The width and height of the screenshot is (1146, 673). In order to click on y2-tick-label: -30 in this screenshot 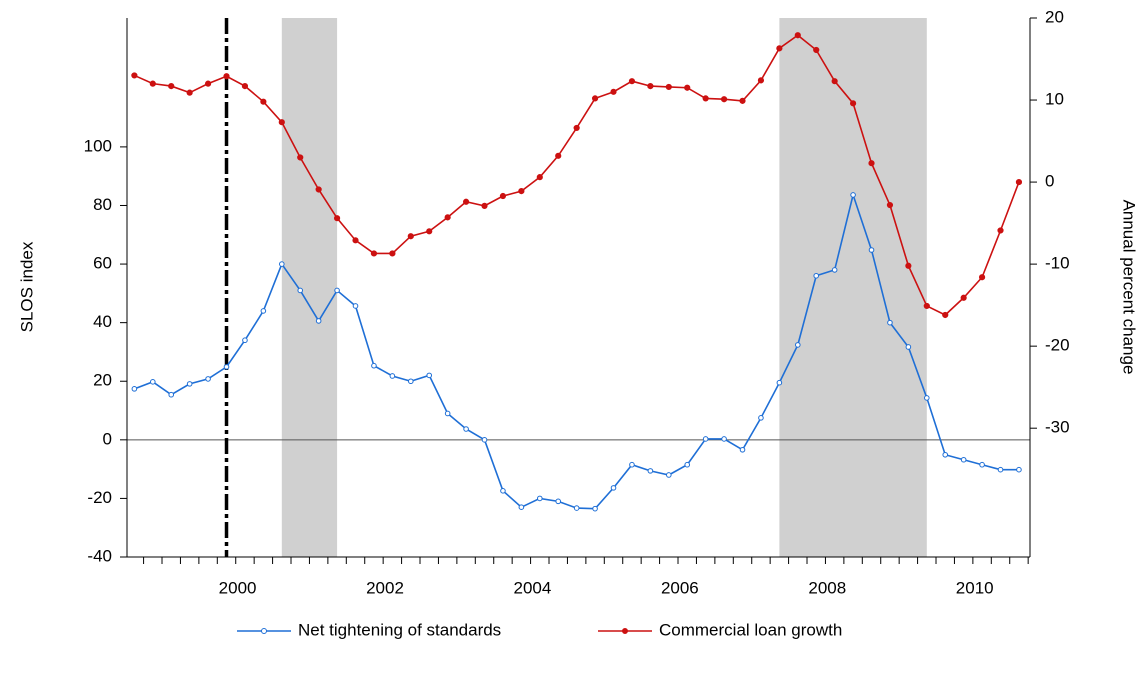, I will do `click(1057, 427)`.